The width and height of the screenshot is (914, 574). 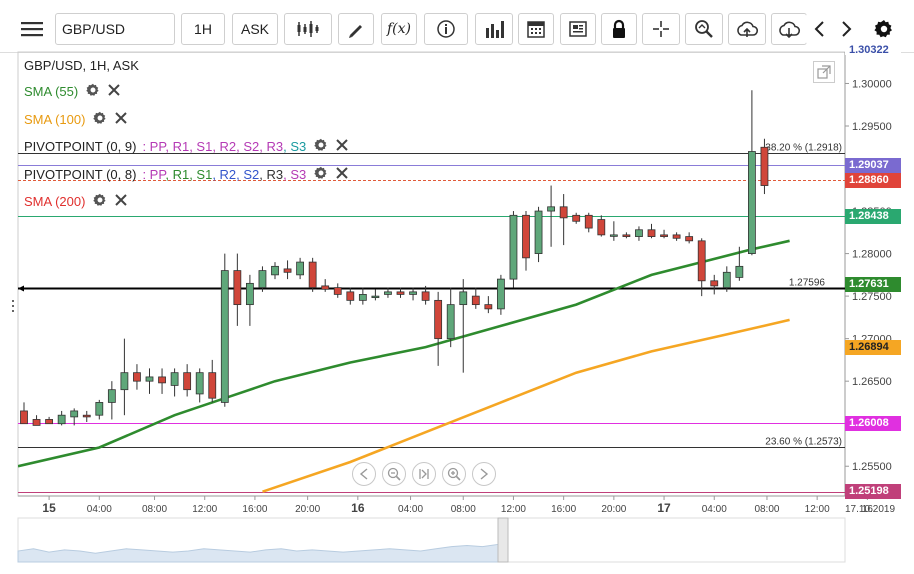 I want to click on zoom-out-icon, so click(x=394, y=474).